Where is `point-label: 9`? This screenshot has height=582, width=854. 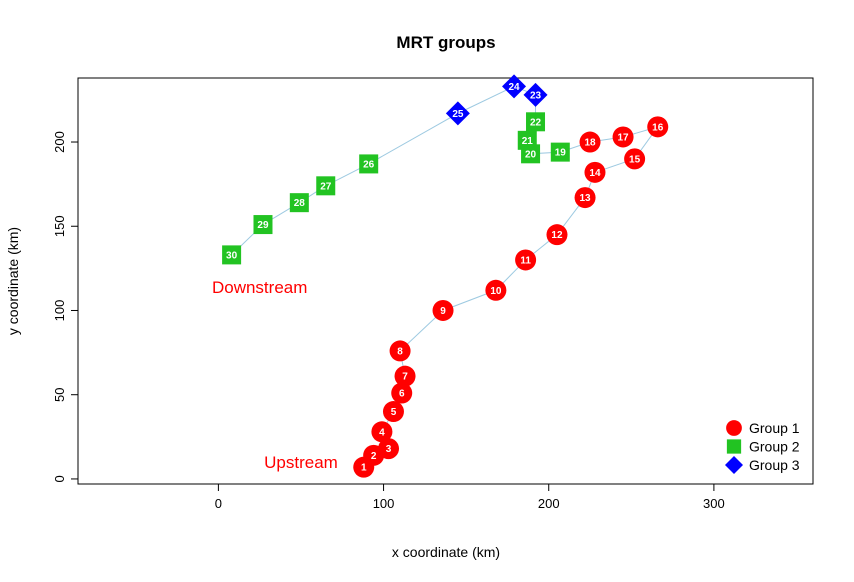 point-label: 9 is located at coordinates (443, 311).